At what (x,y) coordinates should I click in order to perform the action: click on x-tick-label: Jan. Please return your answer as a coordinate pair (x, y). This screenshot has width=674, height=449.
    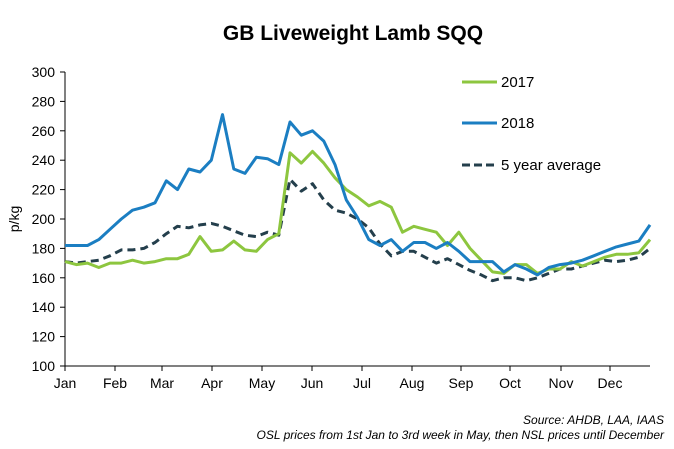
    Looking at the image, I should click on (65, 383).